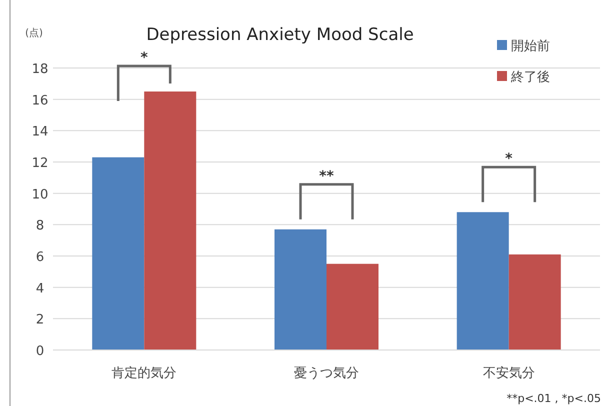 Image resolution: width=603 pixels, height=406 pixels. Describe the element at coordinates (40, 288) in the screenshot. I see `y-tick-label: 4` at that location.